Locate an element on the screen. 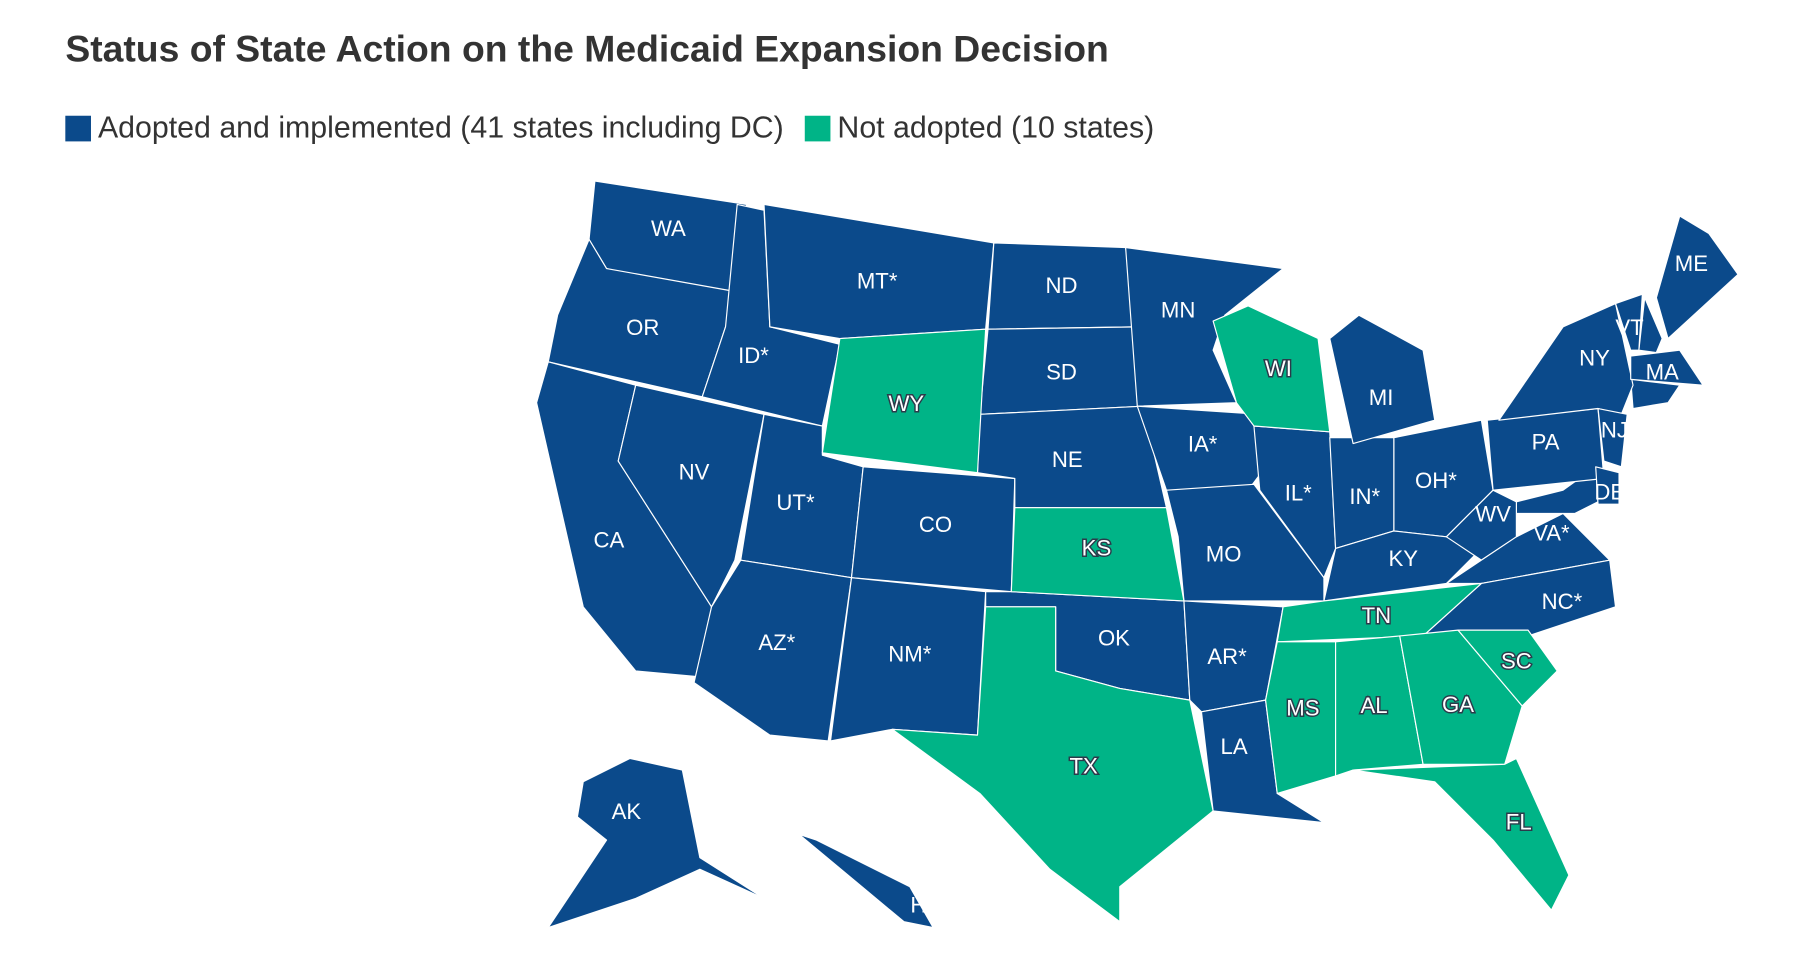 The width and height of the screenshot is (1808, 978). state-label: CO is located at coordinates (935, 524).